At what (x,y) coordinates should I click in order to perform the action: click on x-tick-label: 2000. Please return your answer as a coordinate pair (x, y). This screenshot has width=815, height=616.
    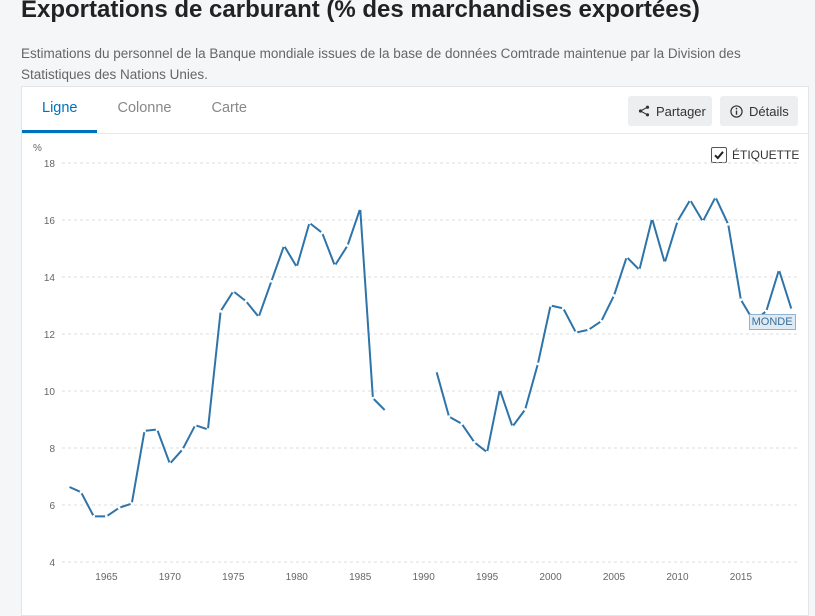
    Looking at the image, I should click on (550, 577).